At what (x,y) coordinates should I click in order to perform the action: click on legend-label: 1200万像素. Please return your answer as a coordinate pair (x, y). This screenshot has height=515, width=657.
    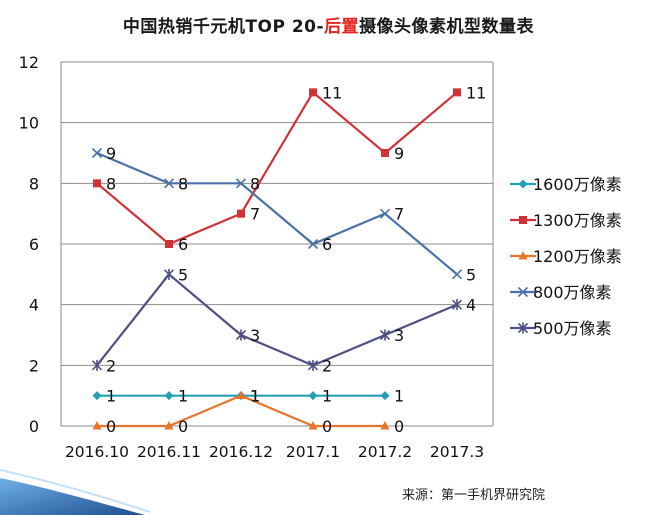
    Looking at the image, I should click on (577, 256).